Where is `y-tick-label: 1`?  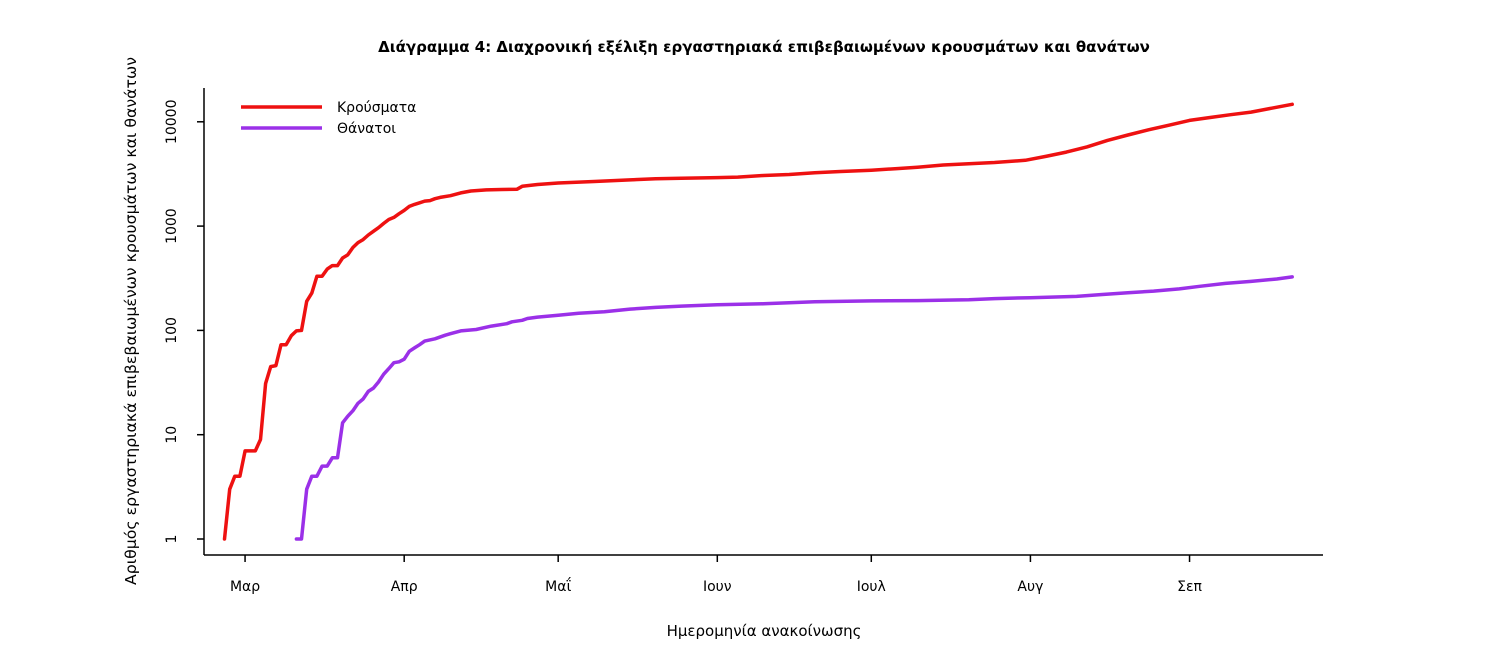 y-tick-label: 1 is located at coordinates (172, 539).